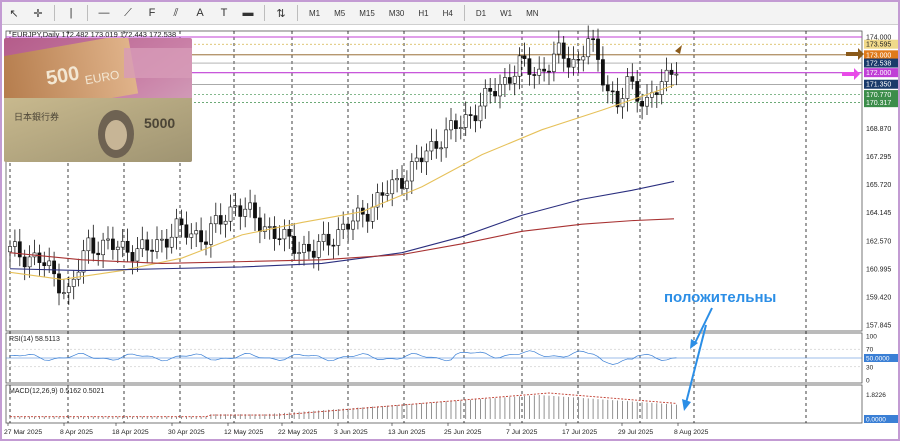 The height and width of the screenshot is (442, 900). I want to click on timeframe-m15: M15, so click(367, 13).